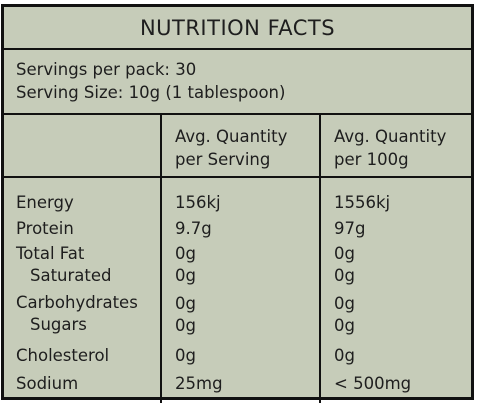 This screenshot has height=403, width=480. Describe the element at coordinates (237, 114) in the screenshot. I see `servings-divider` at that location.